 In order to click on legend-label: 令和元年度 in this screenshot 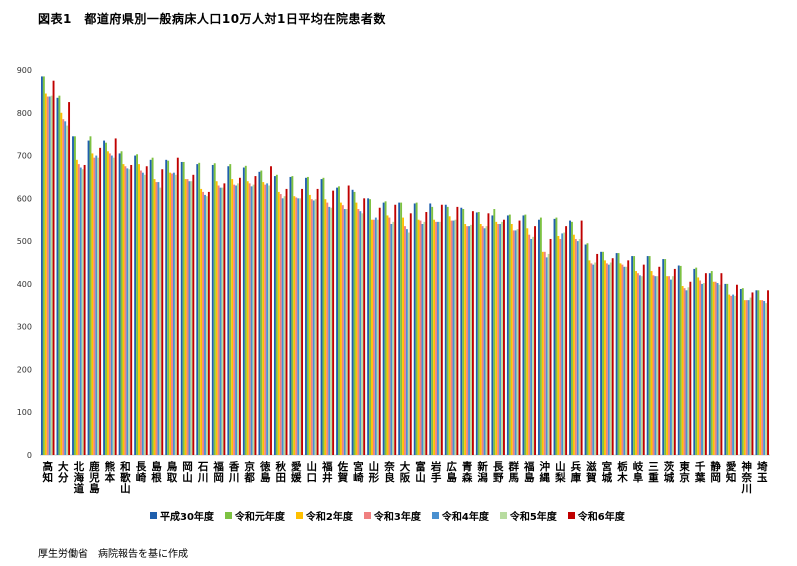, I will do `click(259, 517)`.